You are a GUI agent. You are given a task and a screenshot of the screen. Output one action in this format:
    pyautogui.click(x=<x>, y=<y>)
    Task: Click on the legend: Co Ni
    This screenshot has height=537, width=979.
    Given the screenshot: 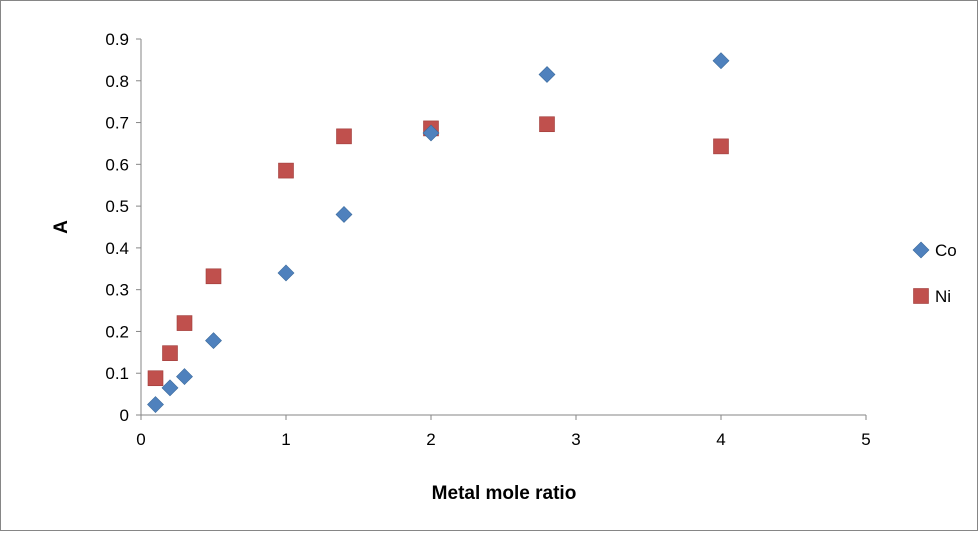 What is the action you would take?
    pyautogui.click(x=934, y=273)
    